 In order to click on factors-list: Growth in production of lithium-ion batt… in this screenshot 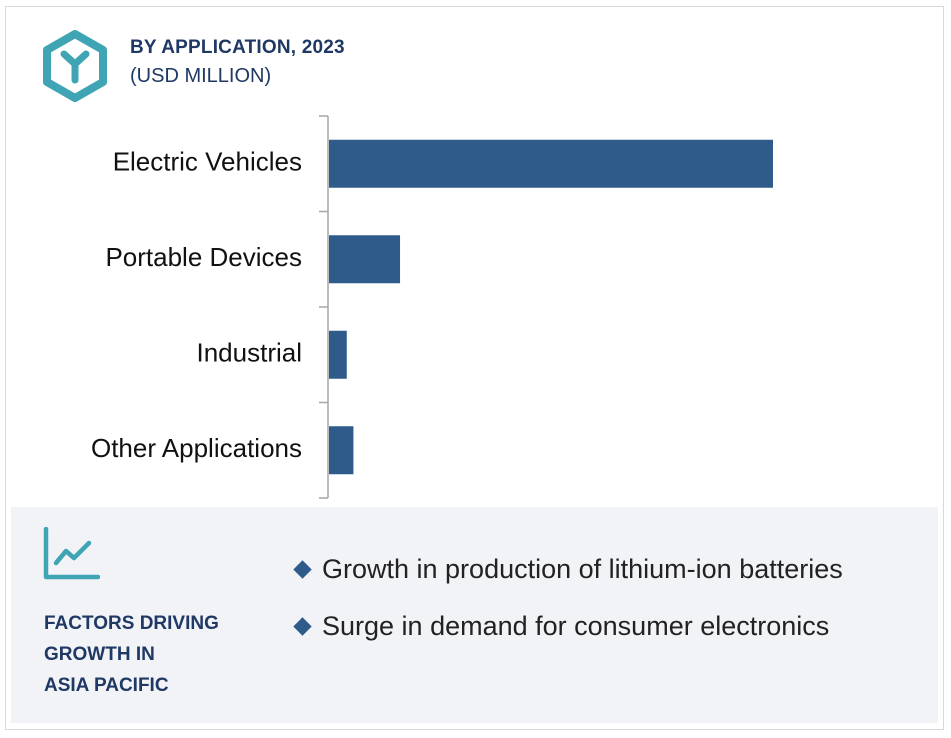, I will do `click(568, 607)`.